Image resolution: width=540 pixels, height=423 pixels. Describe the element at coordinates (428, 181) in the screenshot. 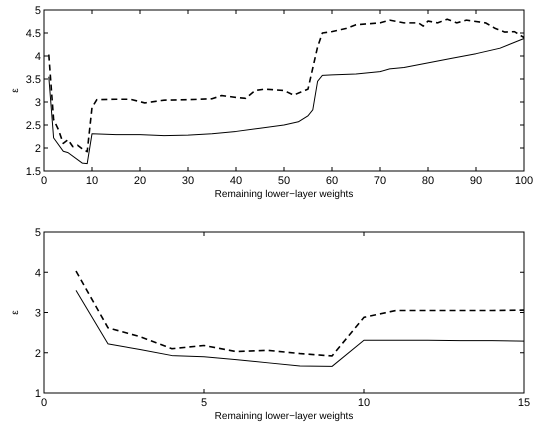

I see `x-tick-label: 80` at that location.